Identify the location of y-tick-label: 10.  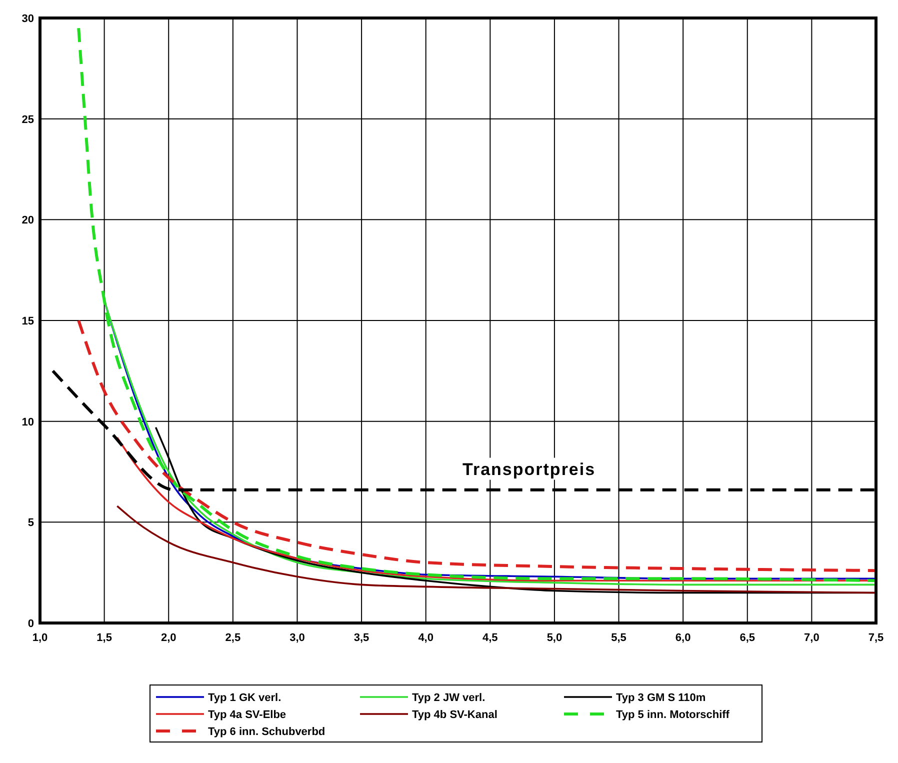
(28, 422).